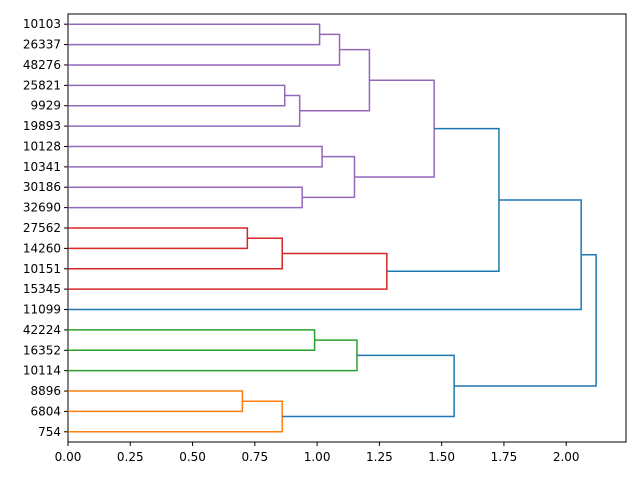 The height and width of the screenshot is (480, 640). Describe the element at coordinates (394, 128) in the screenshot. I see `dendrogram-link-m9` at that location.